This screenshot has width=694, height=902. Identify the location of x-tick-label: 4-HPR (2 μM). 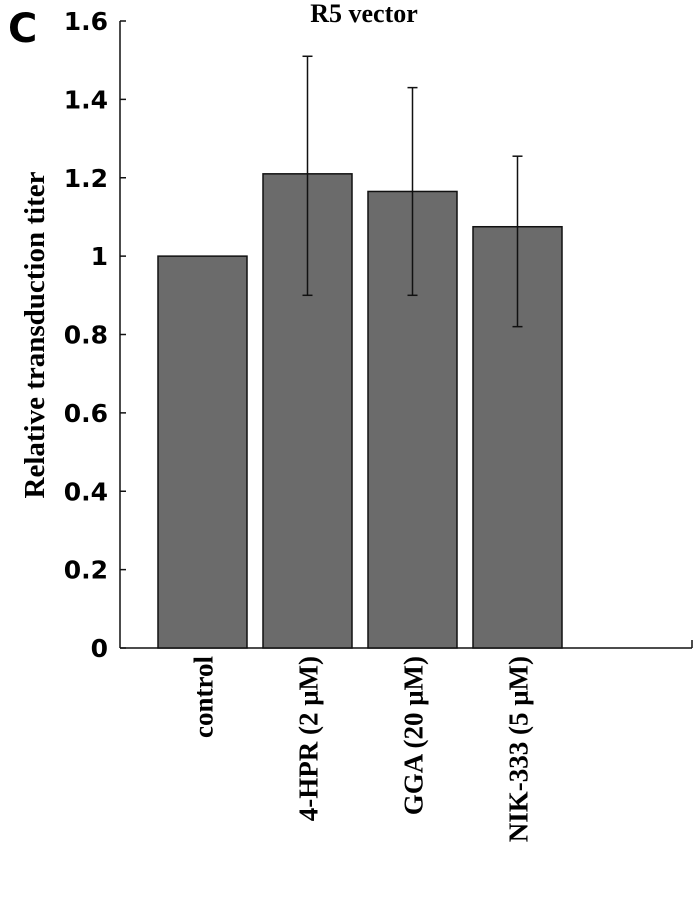
(309, 738).